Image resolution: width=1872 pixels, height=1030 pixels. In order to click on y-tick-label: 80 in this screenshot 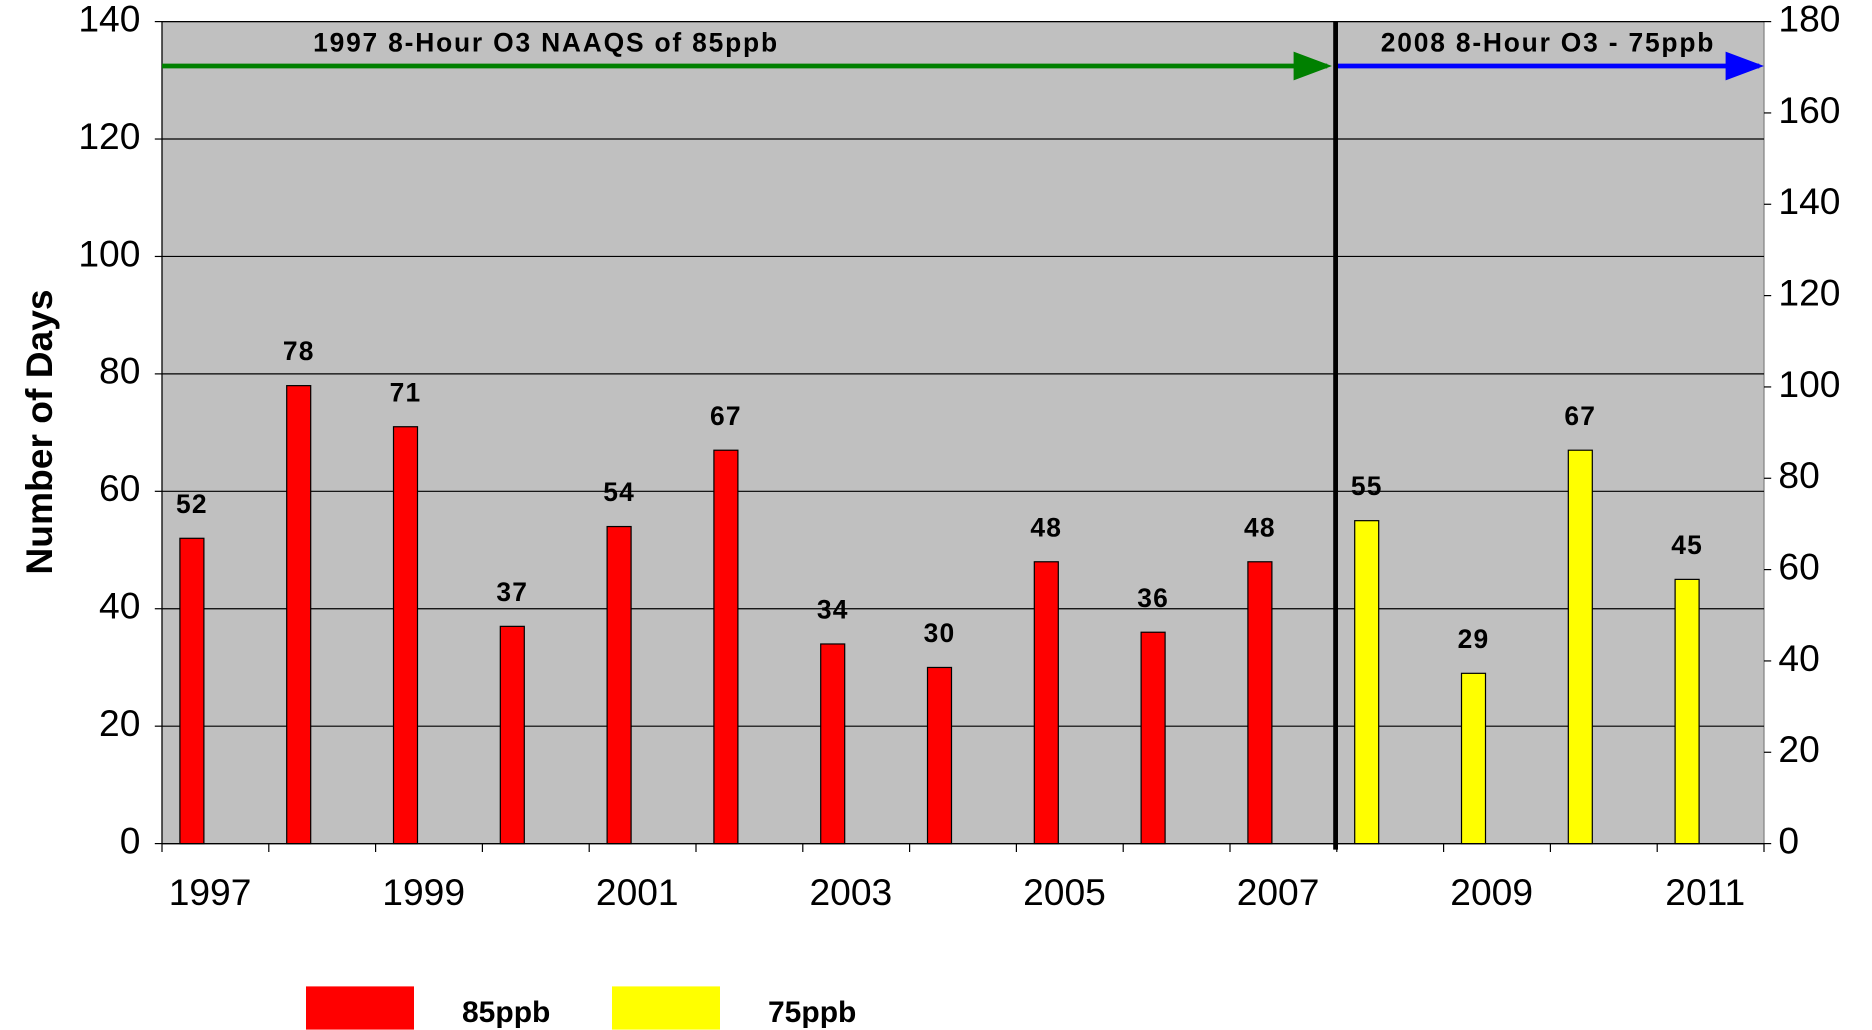, I will do `click(119, 371)`.